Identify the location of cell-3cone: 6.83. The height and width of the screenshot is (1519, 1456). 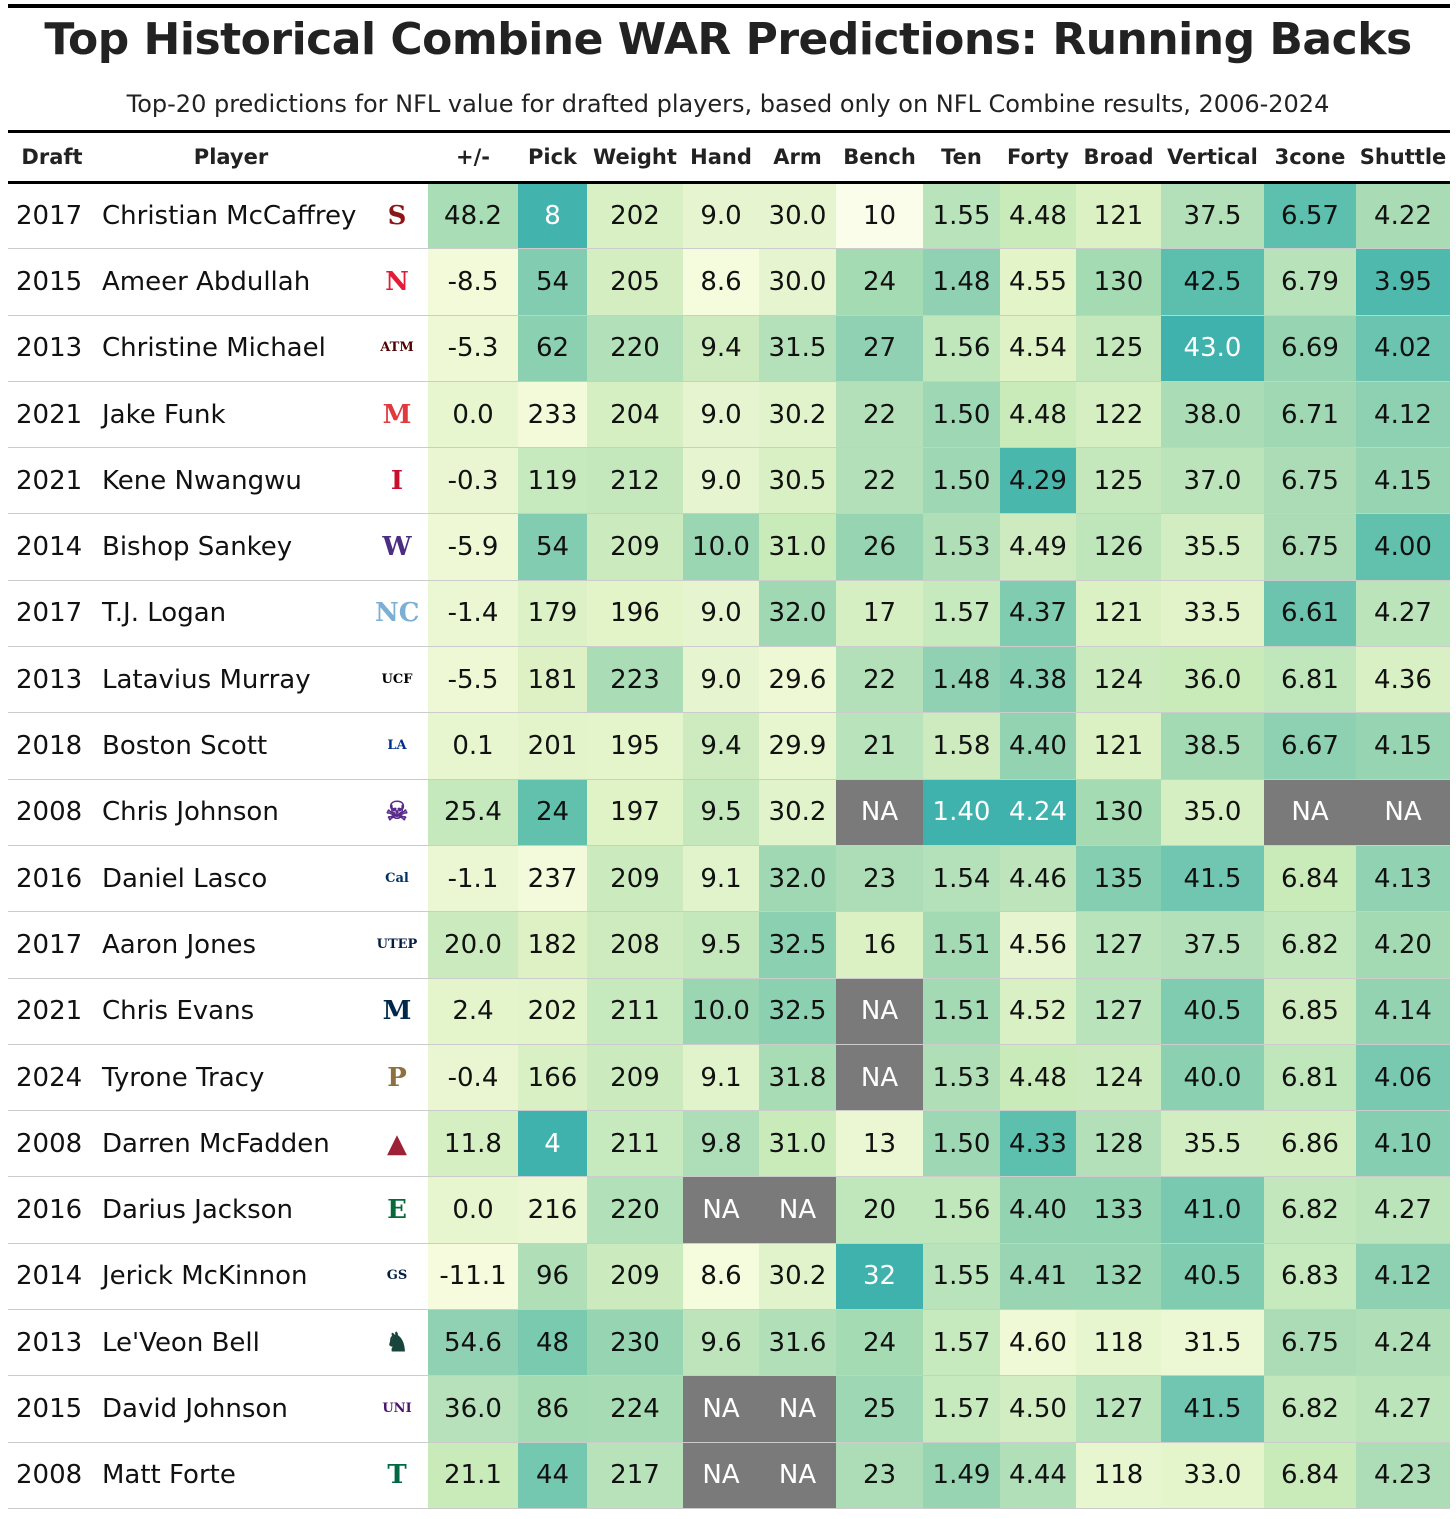
(1310, 1276).